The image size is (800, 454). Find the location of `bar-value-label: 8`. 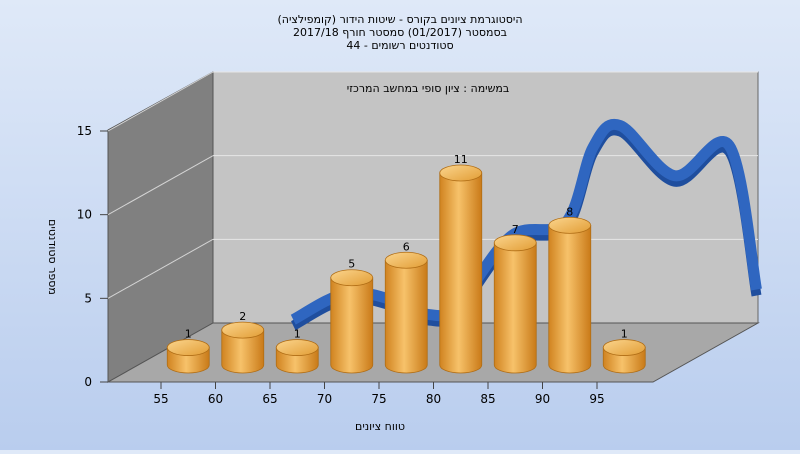

bar-value-label: 8 is located at coordinates (569, 211).